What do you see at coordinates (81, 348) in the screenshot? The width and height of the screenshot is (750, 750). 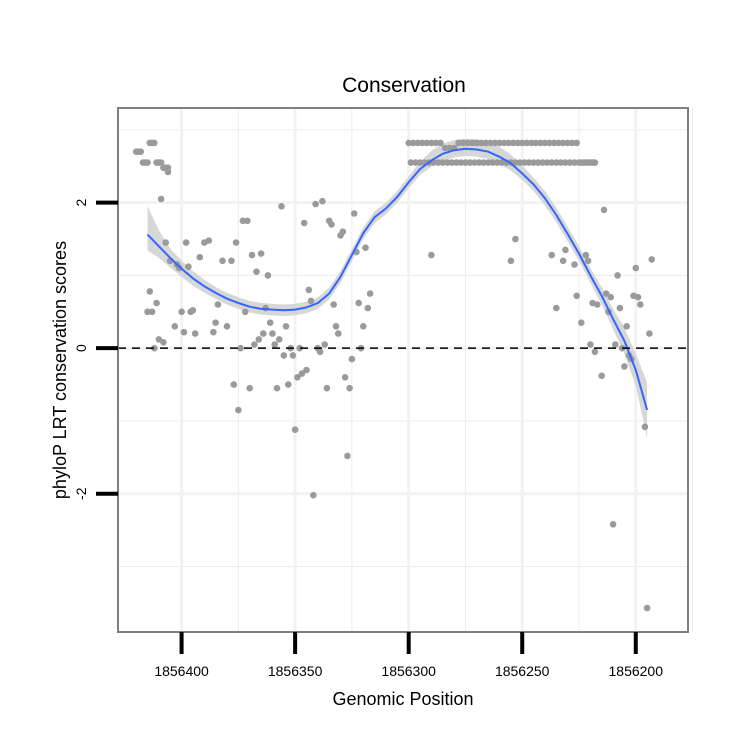 I see `y-tick-label: 0` at bounding box center [81, 348].